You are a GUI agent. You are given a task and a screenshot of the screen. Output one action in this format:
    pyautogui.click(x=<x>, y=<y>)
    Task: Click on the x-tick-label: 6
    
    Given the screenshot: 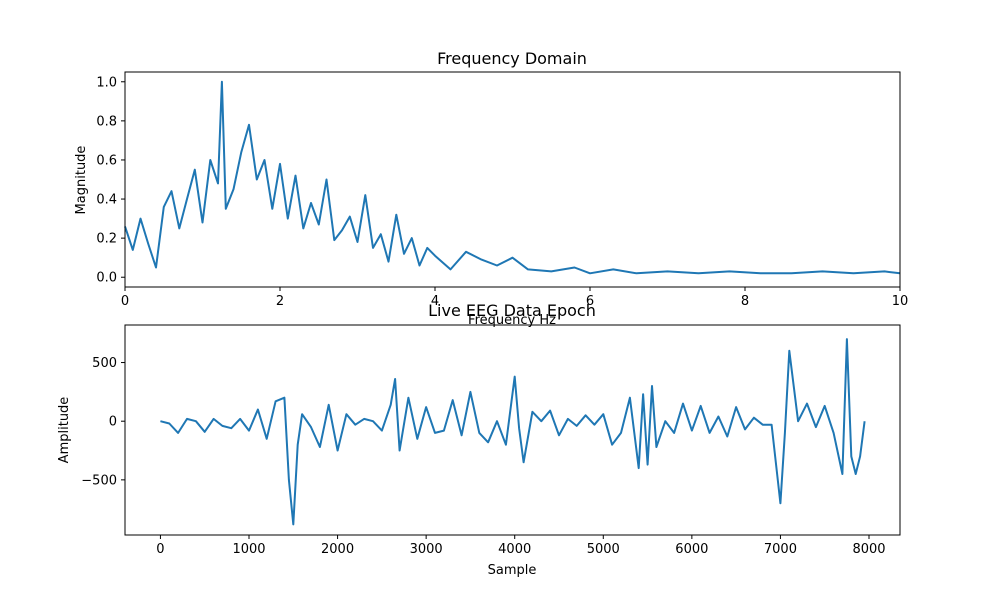 What is the action you would take?
    pyautogui.click(x=590, y=301)
    